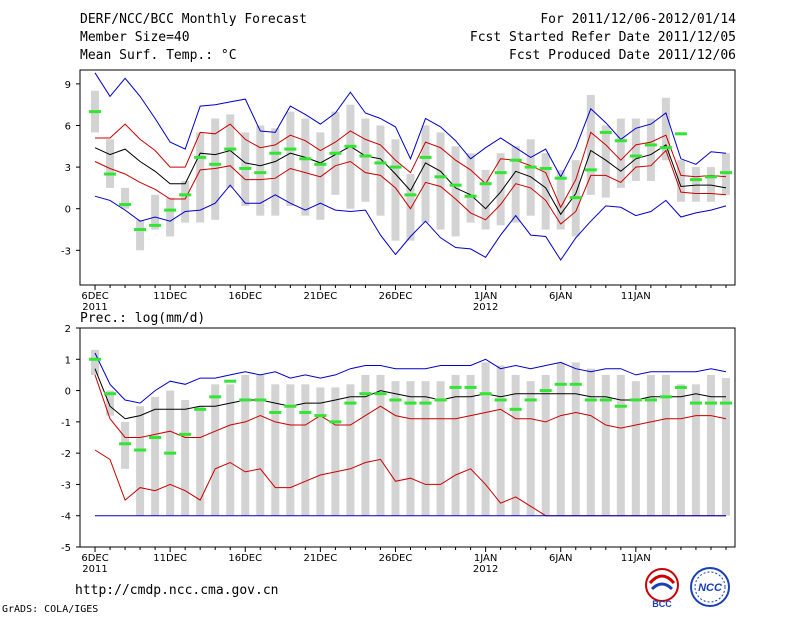  Describe the element at coordinates (560, 558) in the screenshot. I see `x-tick-label: 6JAN` at that location.